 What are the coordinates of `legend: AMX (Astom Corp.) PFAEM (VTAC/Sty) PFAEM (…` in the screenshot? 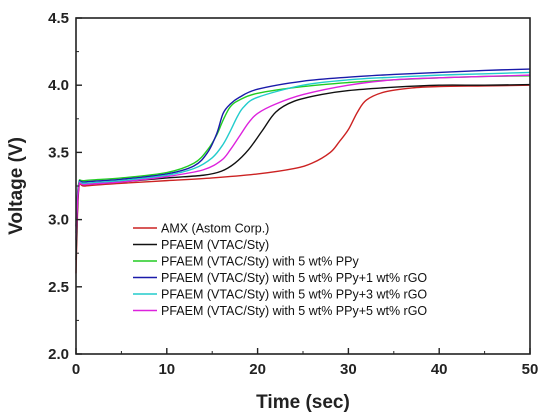 It's located at (280, 270).